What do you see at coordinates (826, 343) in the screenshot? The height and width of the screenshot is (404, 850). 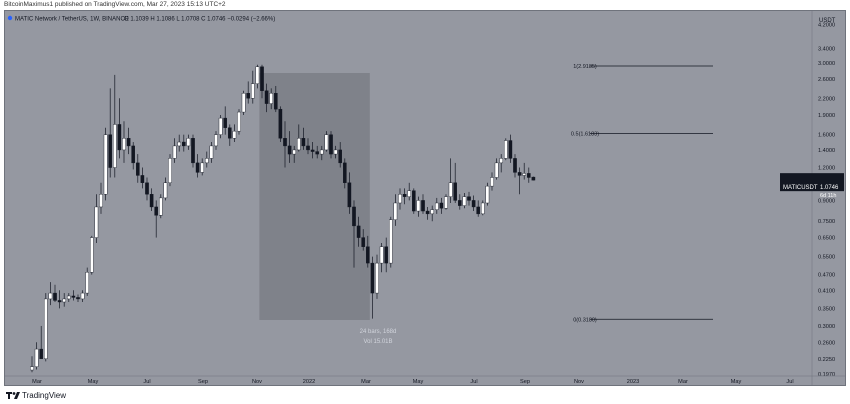 I see `price-tick-label: 0.2600` at bounding box center [826, 343].